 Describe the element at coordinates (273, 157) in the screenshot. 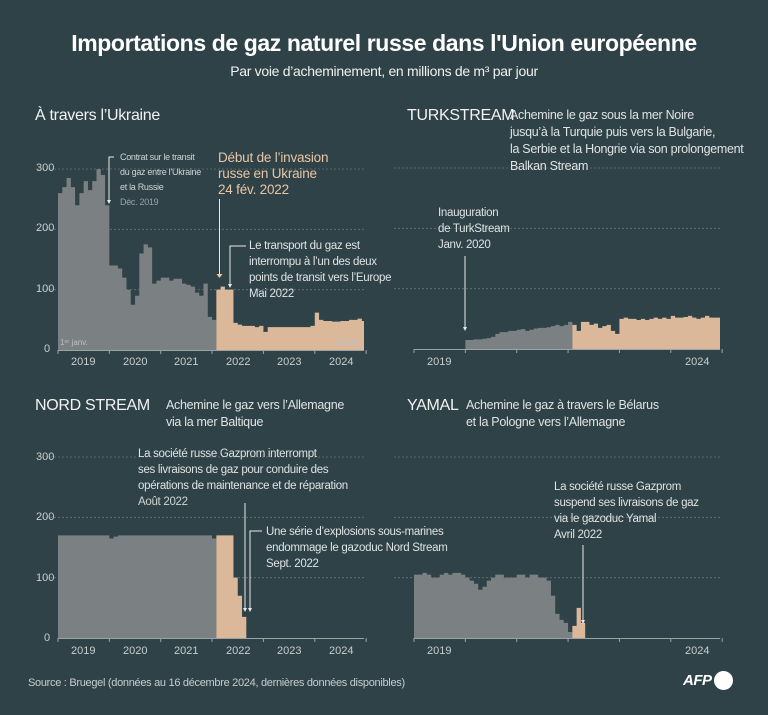

I see `annotation-line: Début de l’invasion` at that location.